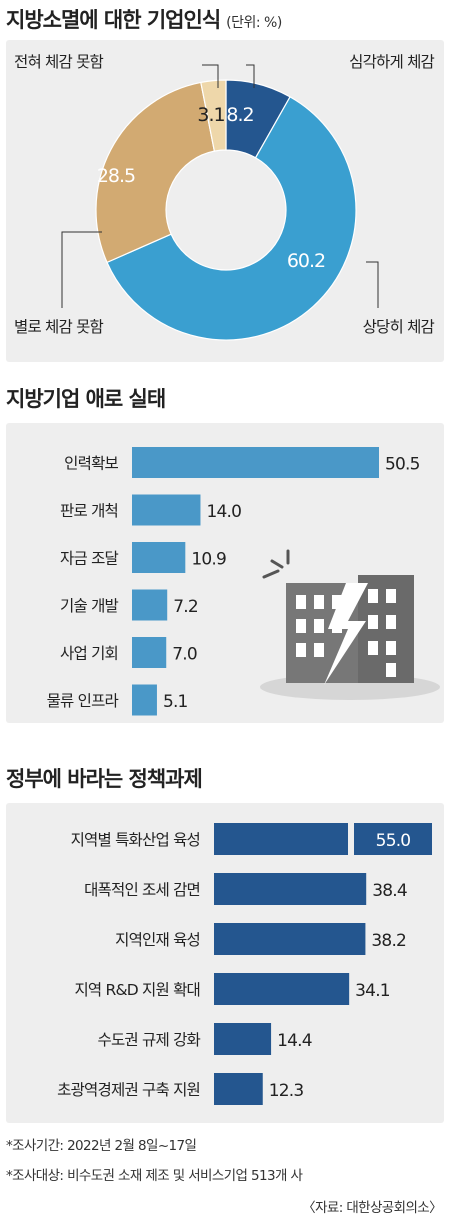 This screenshot has height=1224, width=450. I want to click on bar-category-label: 자금 조달, so click(89, 559).